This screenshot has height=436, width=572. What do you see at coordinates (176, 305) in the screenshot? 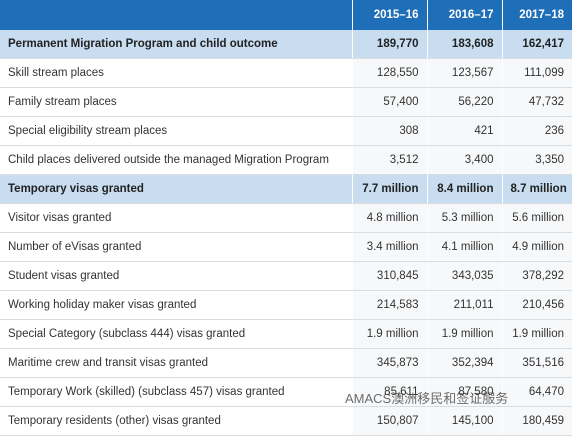
I see `row-label: Working holiday maker visas granted` at bounding box center [176, 305].